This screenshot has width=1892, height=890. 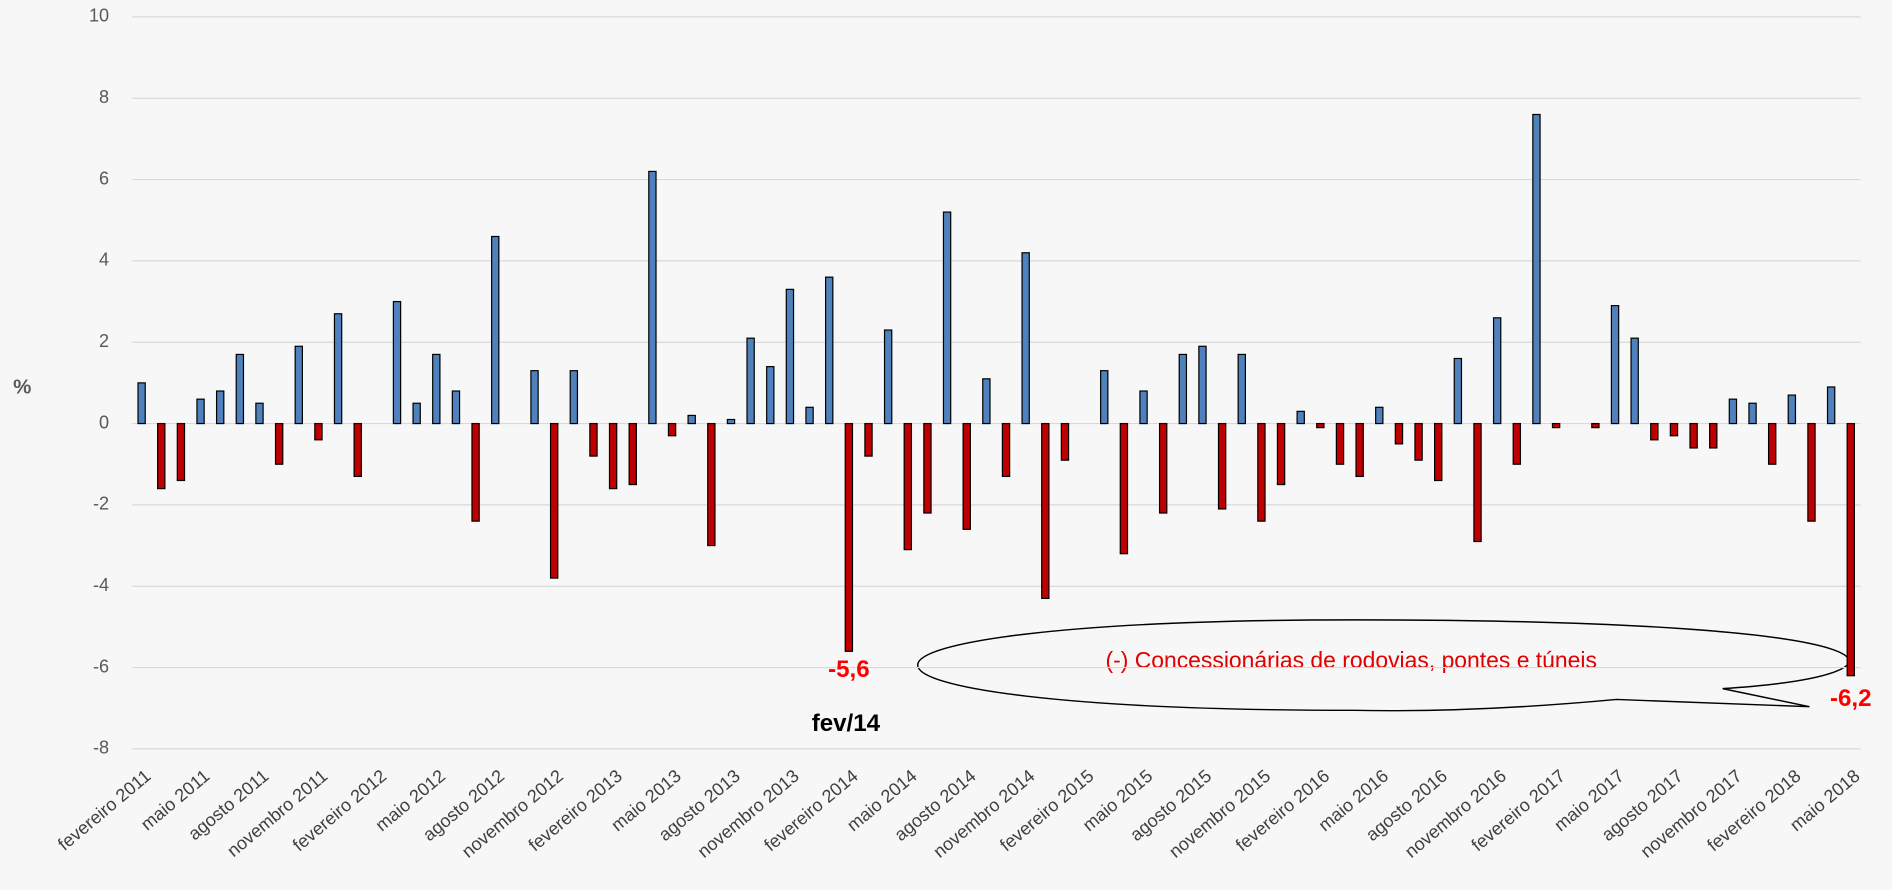 I want to click on data-label: -6,2, so click(x=1851, y=698).